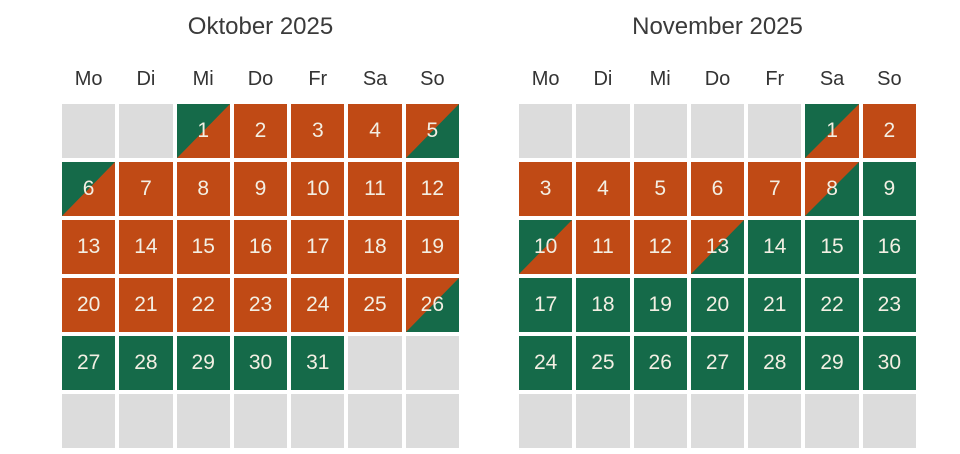 The image size is (960, 454). Describe the element at coordinates (660, 79) in the screenshot. I see `weekday-label-mi: Mi` at that location.